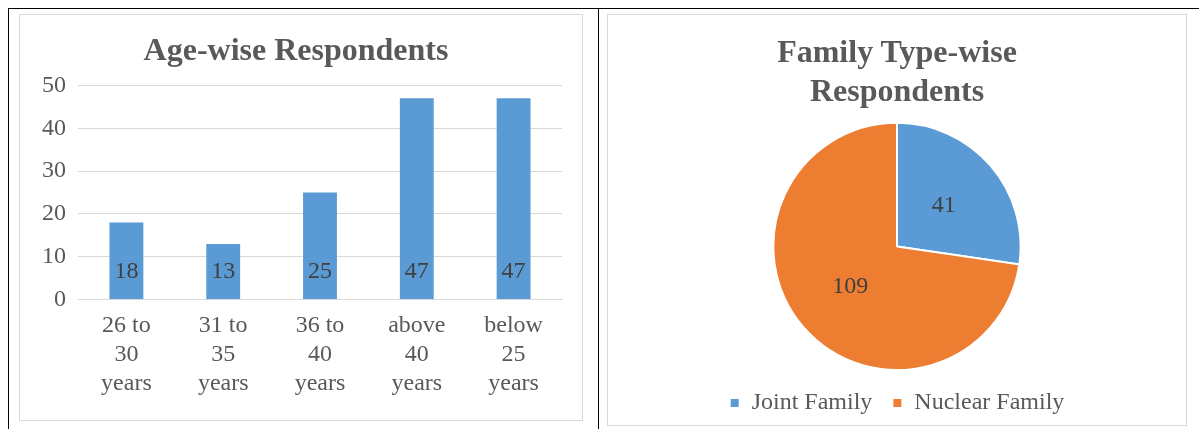 The height and width of the screenshot is (436, 1204). Describe the element at coordinates (60, 297) in the screenshot. I see `y-tick-label: 0` at that location.